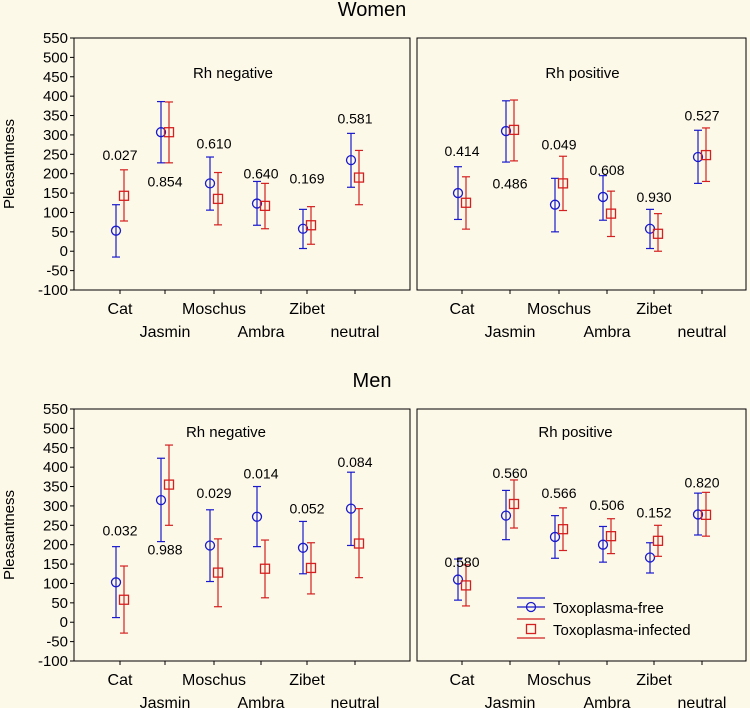 This screenshot has width=750, height=708. I want to click on p-value-label: 0.581, so click(354, 119).